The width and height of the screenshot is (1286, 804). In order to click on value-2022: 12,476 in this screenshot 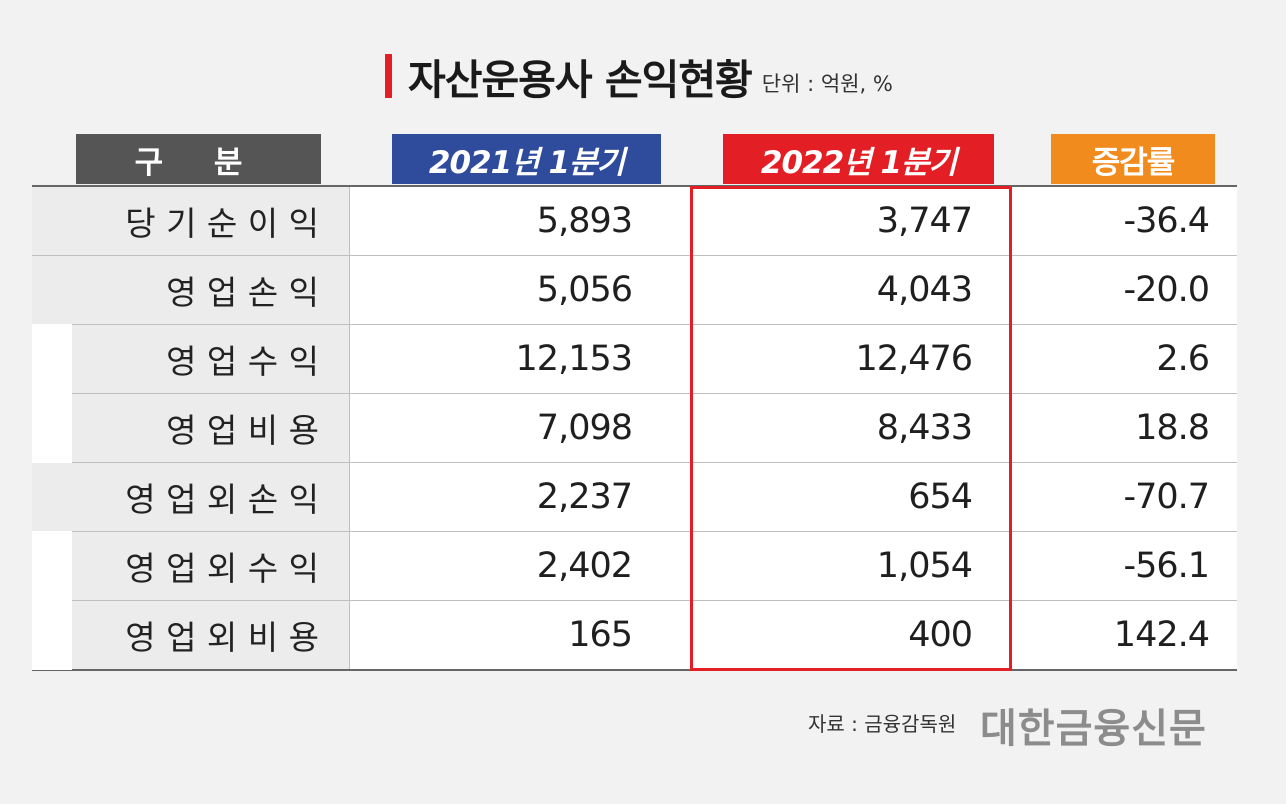, I will do `click(914, 359)`.